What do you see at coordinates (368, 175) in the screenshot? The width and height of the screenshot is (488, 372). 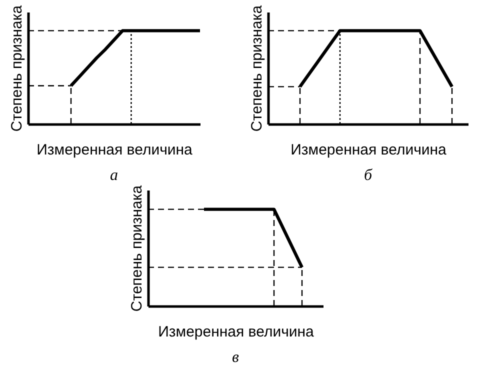 I see `text: б` at bounding box center [368, 175].